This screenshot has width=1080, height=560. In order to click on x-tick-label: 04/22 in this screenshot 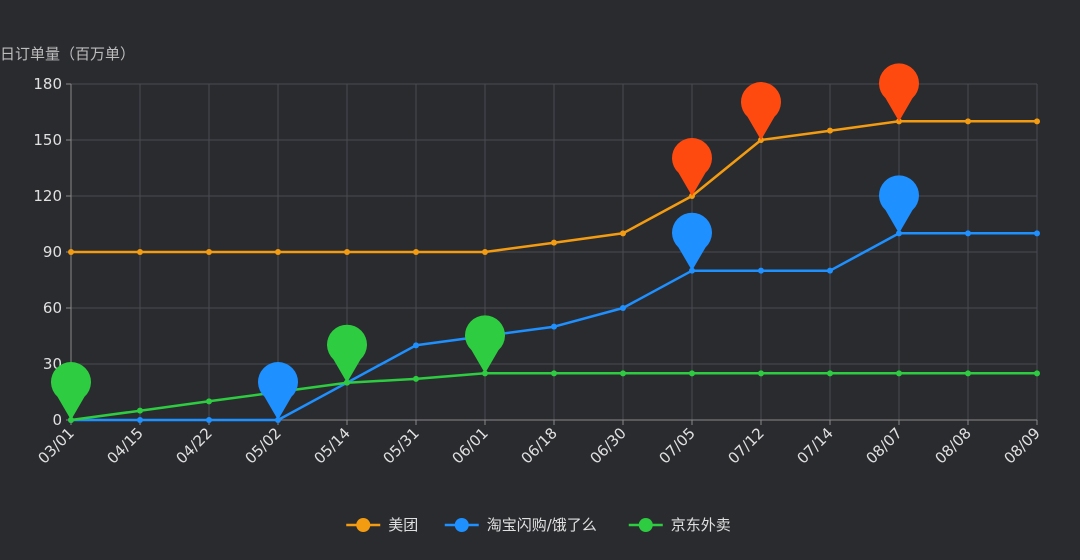, I will do `click(194, 445)`.